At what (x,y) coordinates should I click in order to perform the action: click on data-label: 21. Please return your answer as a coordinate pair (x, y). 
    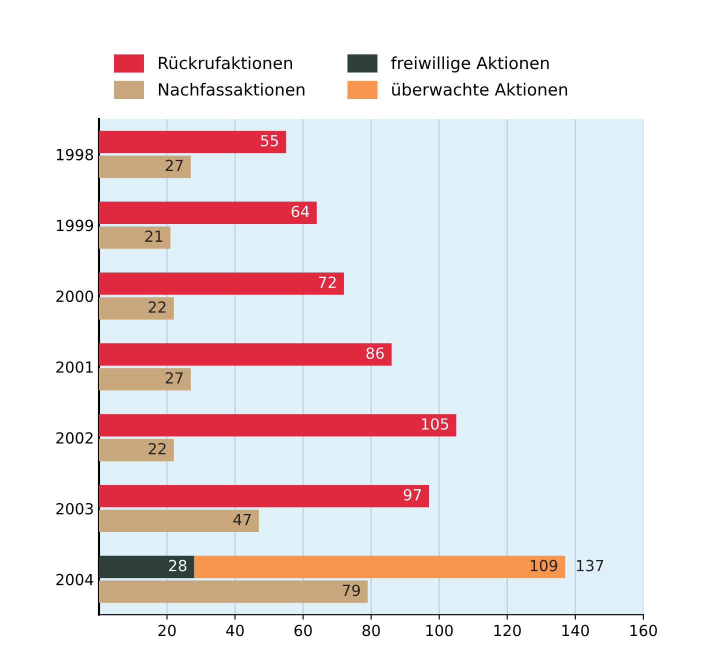
    Looking at the image, I should click on (153, 236).